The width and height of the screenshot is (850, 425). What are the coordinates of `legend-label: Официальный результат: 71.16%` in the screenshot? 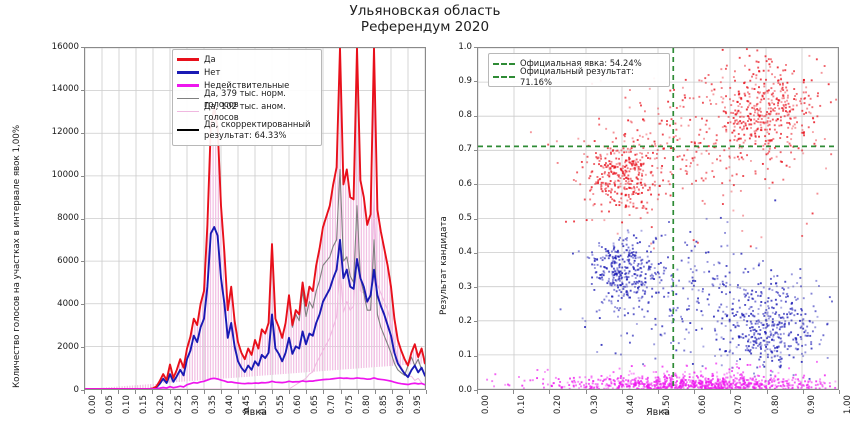 It's located at (577, 76).